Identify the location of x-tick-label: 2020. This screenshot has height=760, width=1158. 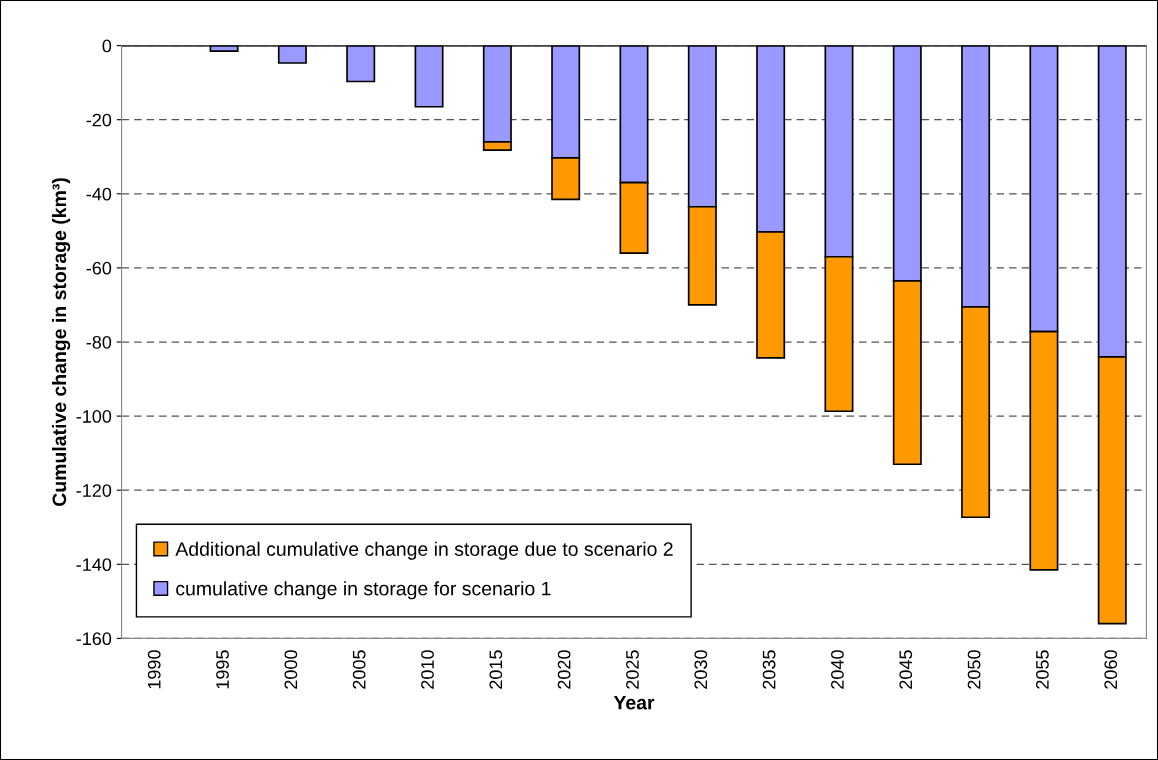
(564, 669).